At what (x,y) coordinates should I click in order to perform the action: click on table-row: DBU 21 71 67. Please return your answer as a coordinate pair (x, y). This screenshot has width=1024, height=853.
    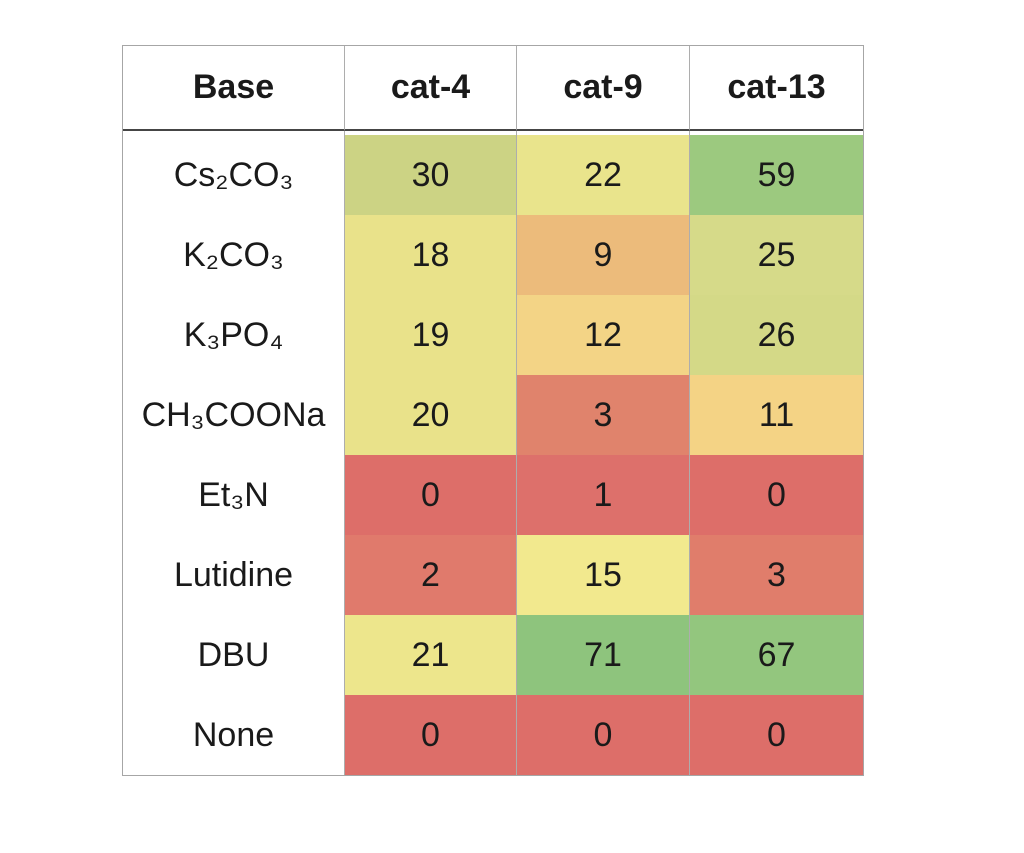
    Looking at the image, I should click on (493, 655).